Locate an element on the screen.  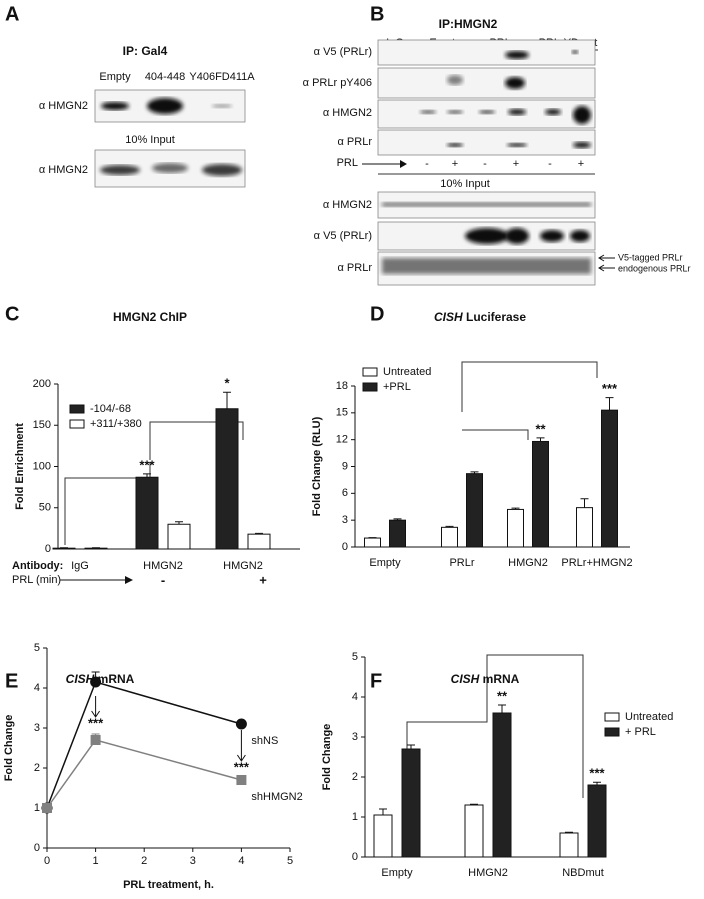
y-tick-label: 3 is located at coordinates (37, 728).